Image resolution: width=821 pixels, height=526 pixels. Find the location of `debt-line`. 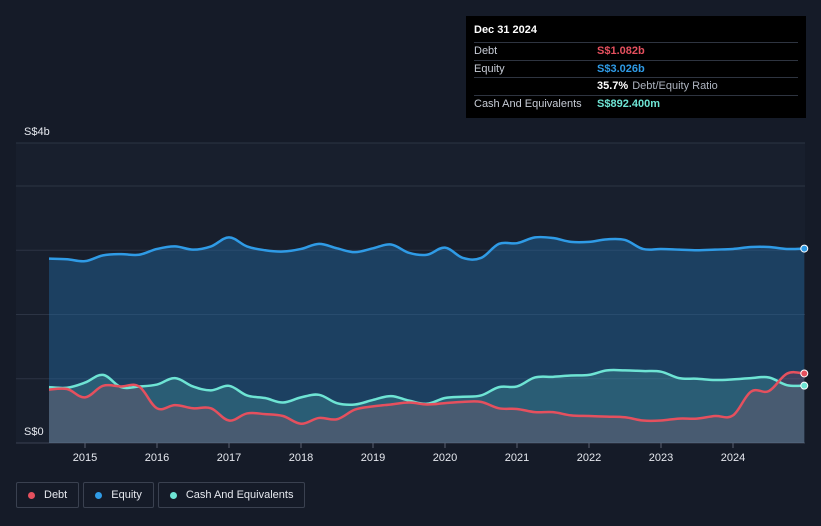

debt-line is located at coordinates (426, 397).